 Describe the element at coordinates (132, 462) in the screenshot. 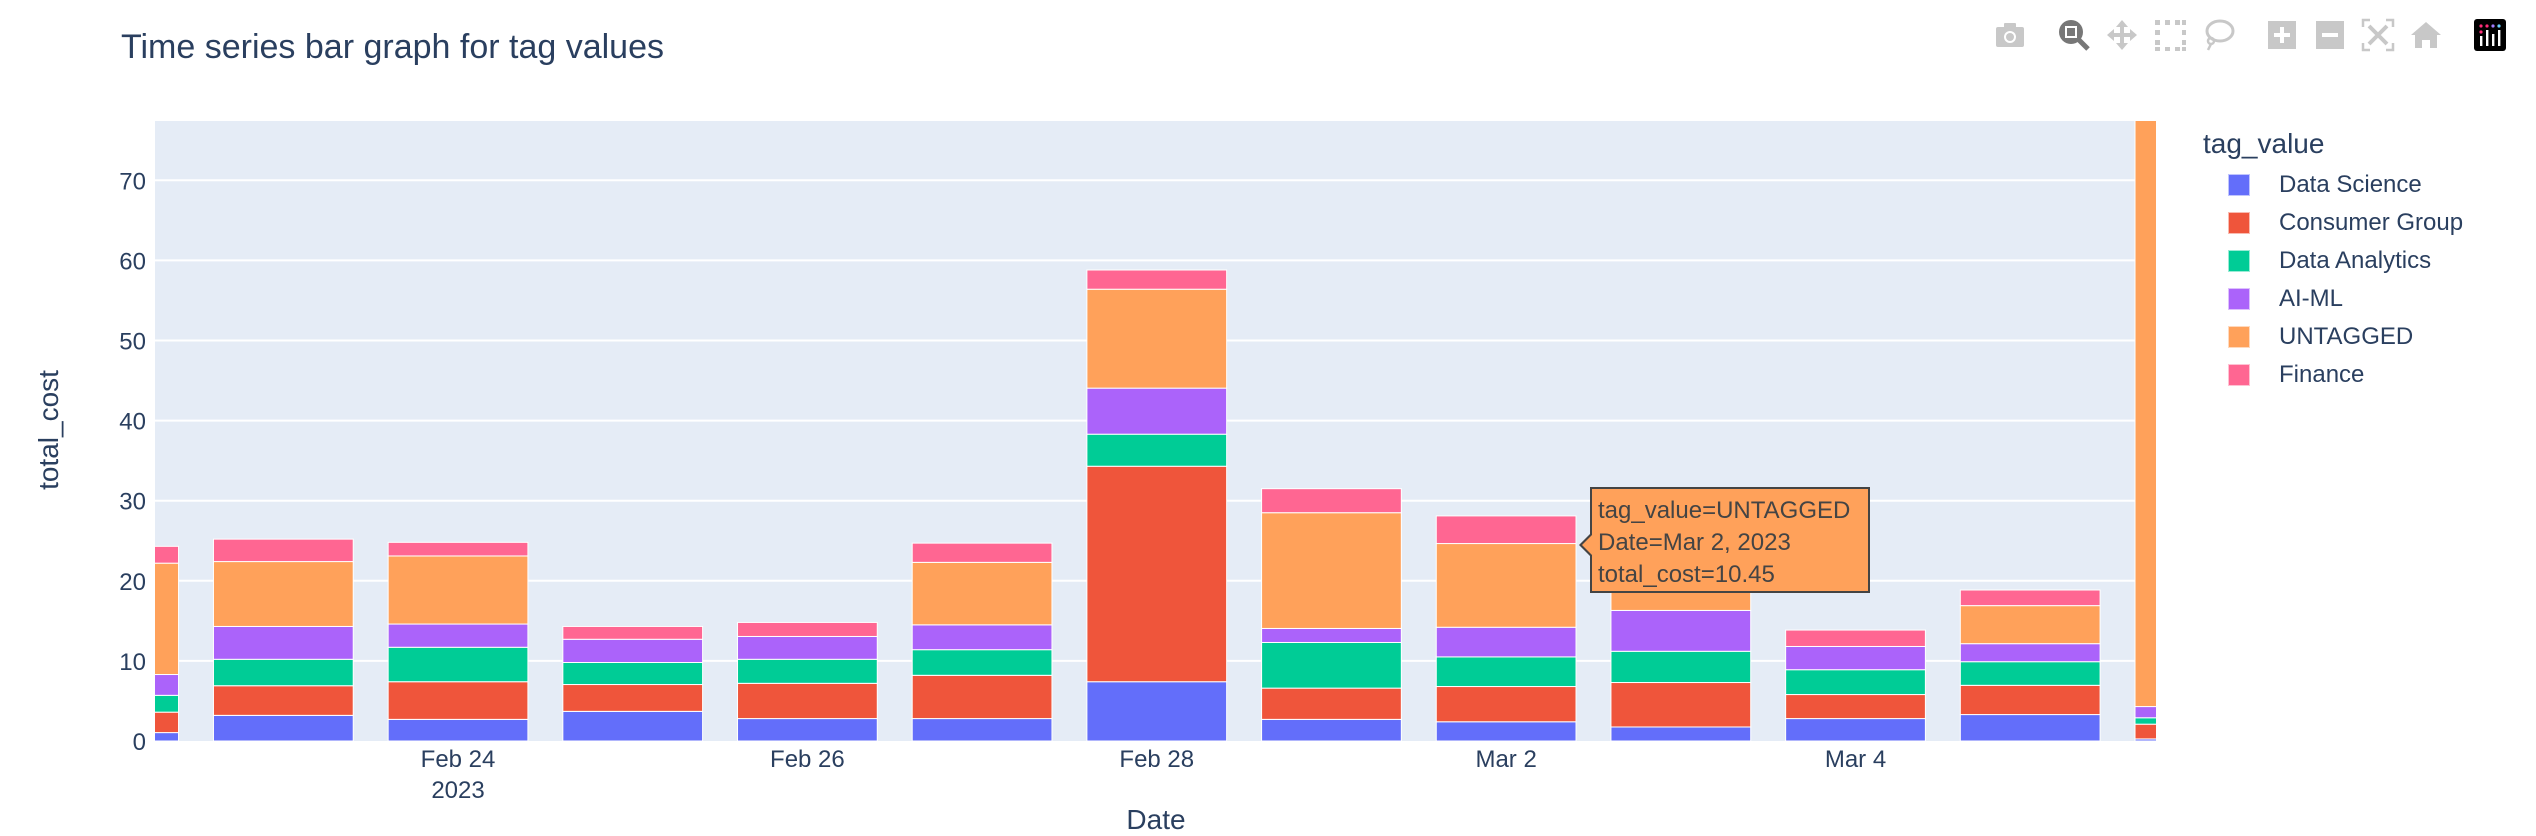

I see `y-axis-ticks: 0 10 20 30 40 50 60 70` at that location.